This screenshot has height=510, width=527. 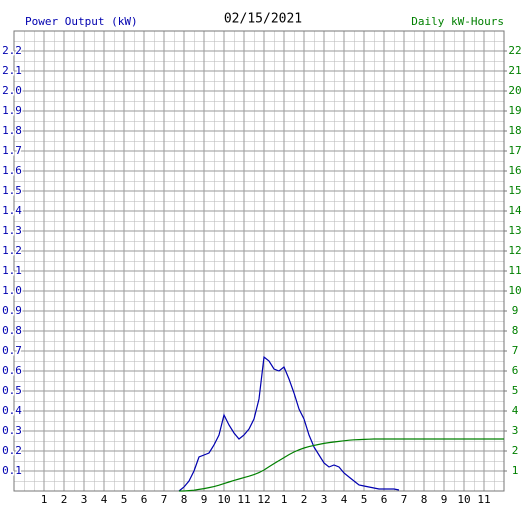 What do you see at coordinates (514, 50) in the screenshot?
I see `y2-tick-label: 22` at bounding box center [514, 50].